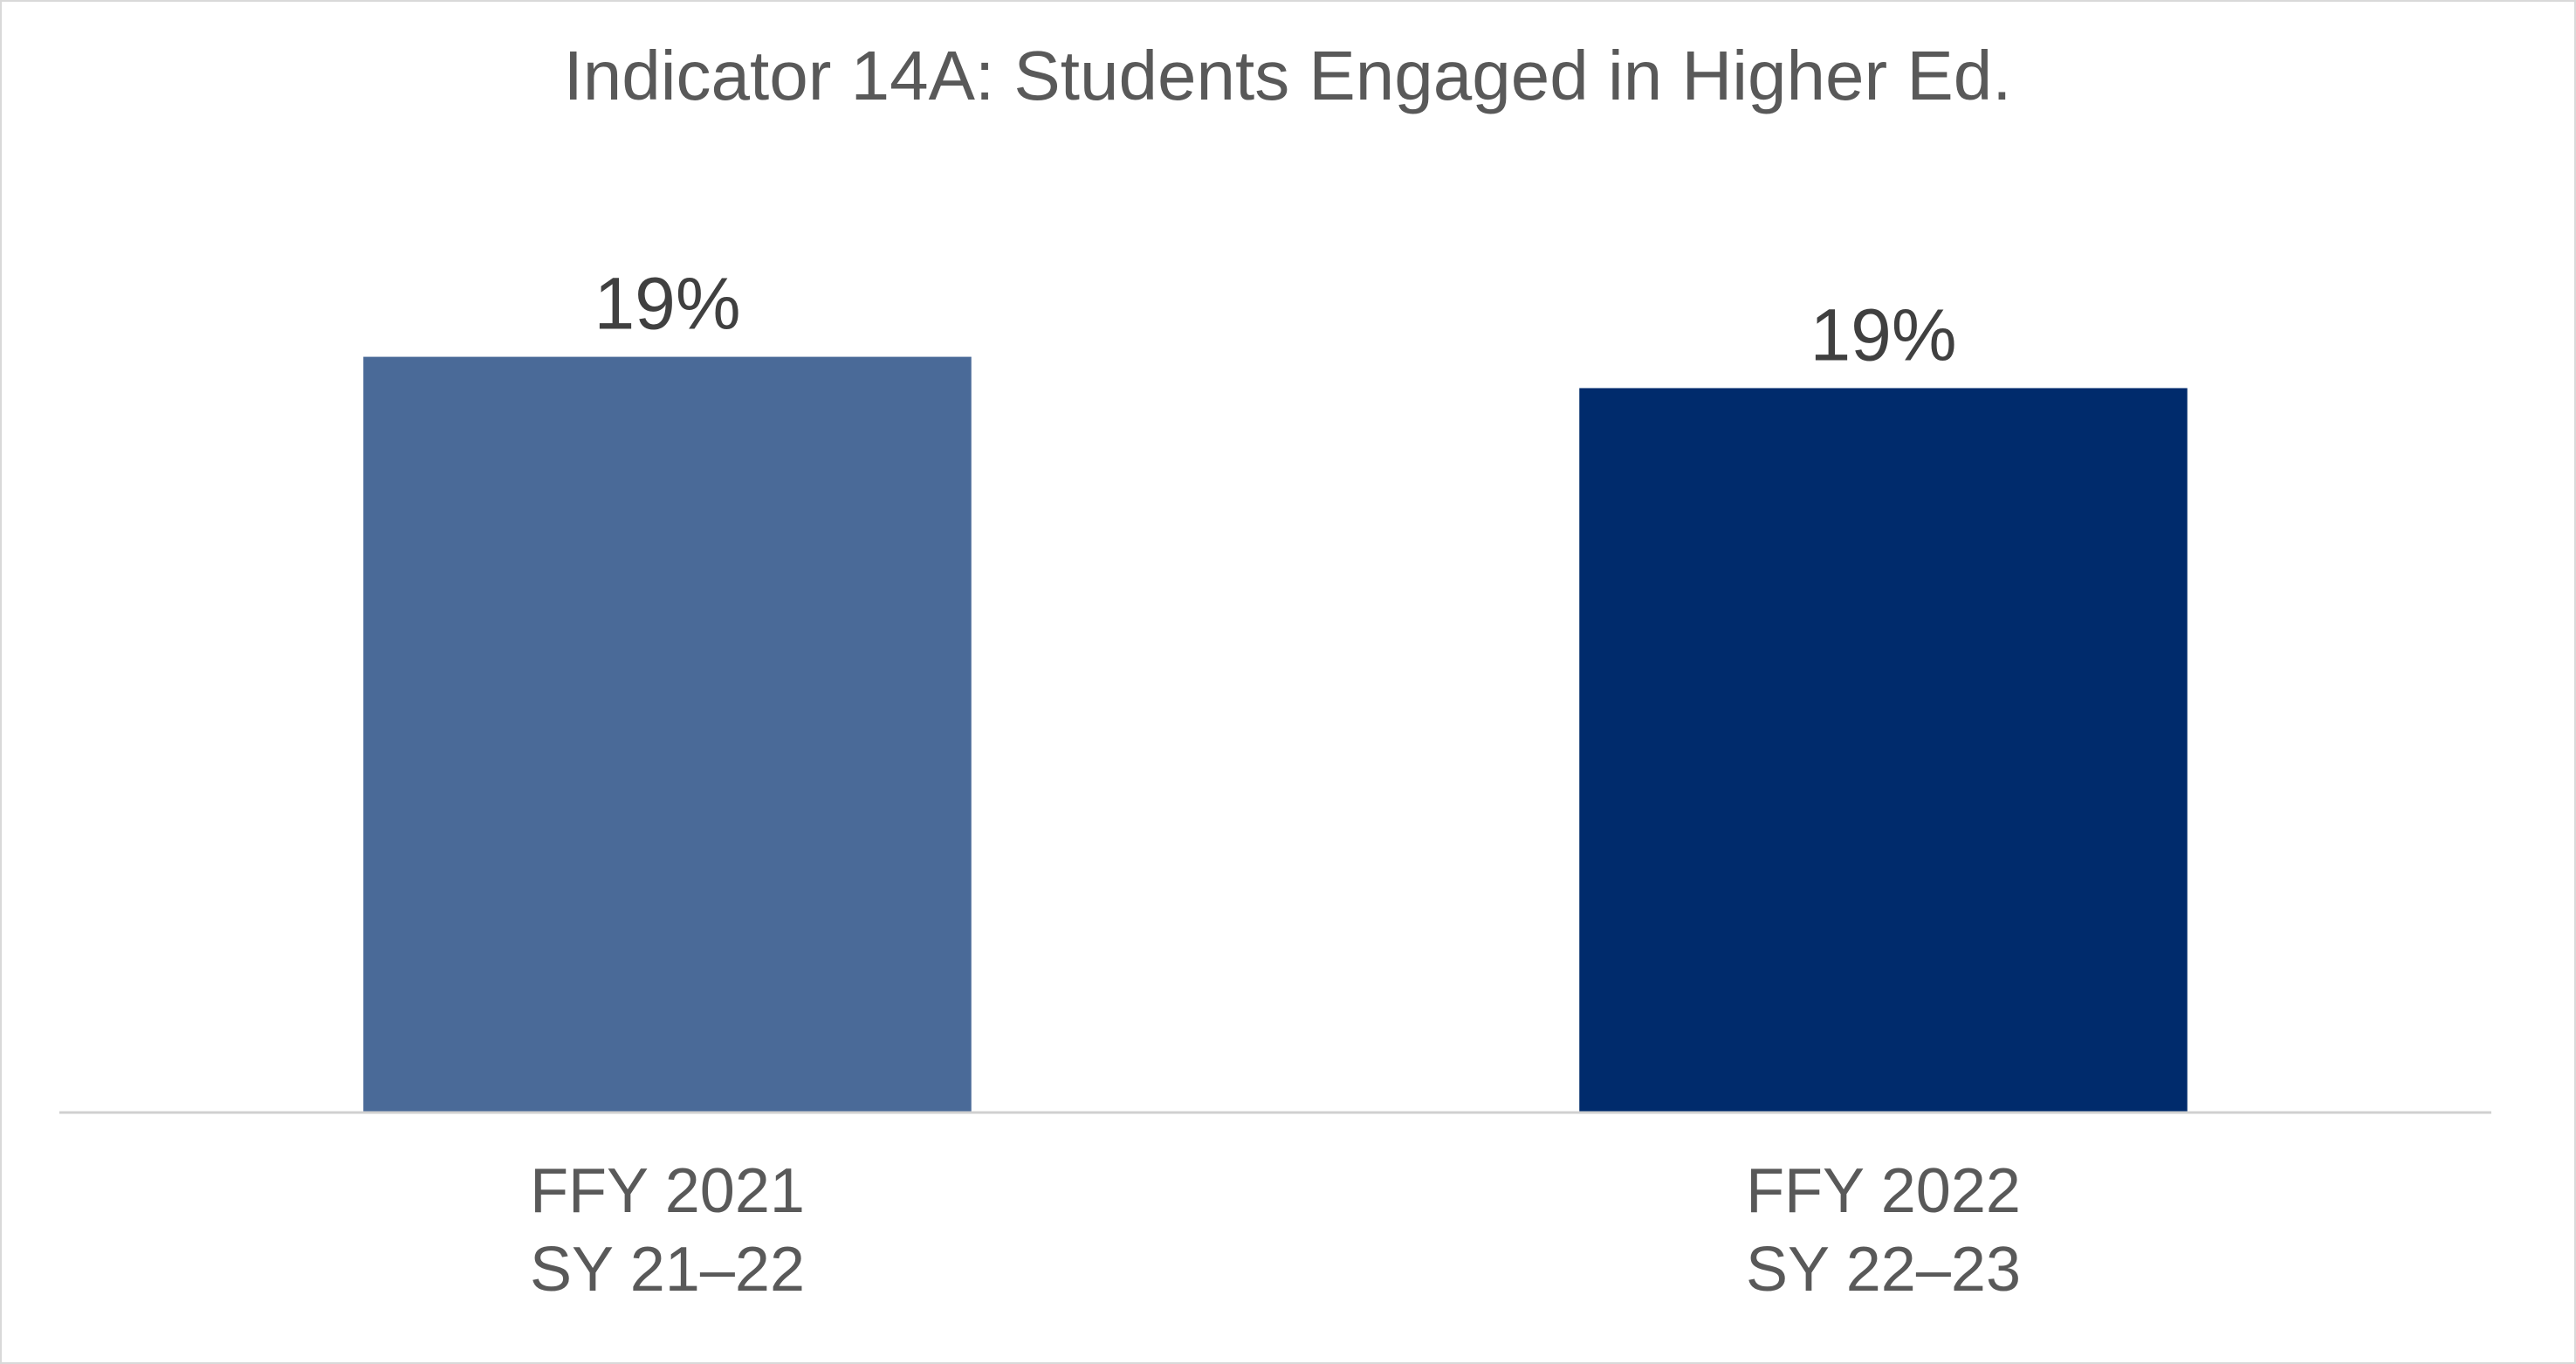  What do you see at coordinates (667, 1270) in the screenshot?
I see `x-tick-label-1-line-2: SY 21–22` at bounding box center [667, 1270].